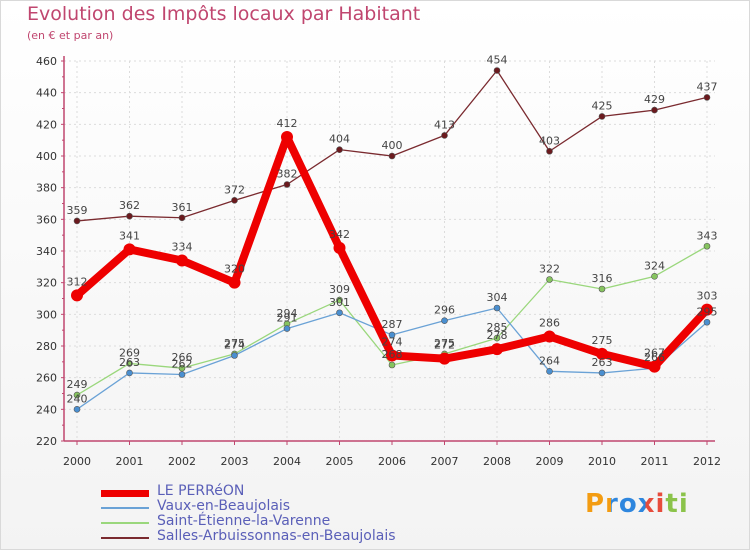 The width and height of the screenshot is (750, 550). Describe the element at coordinates (707, 86) in the screenshot. I see `data-label: 437` at that location.